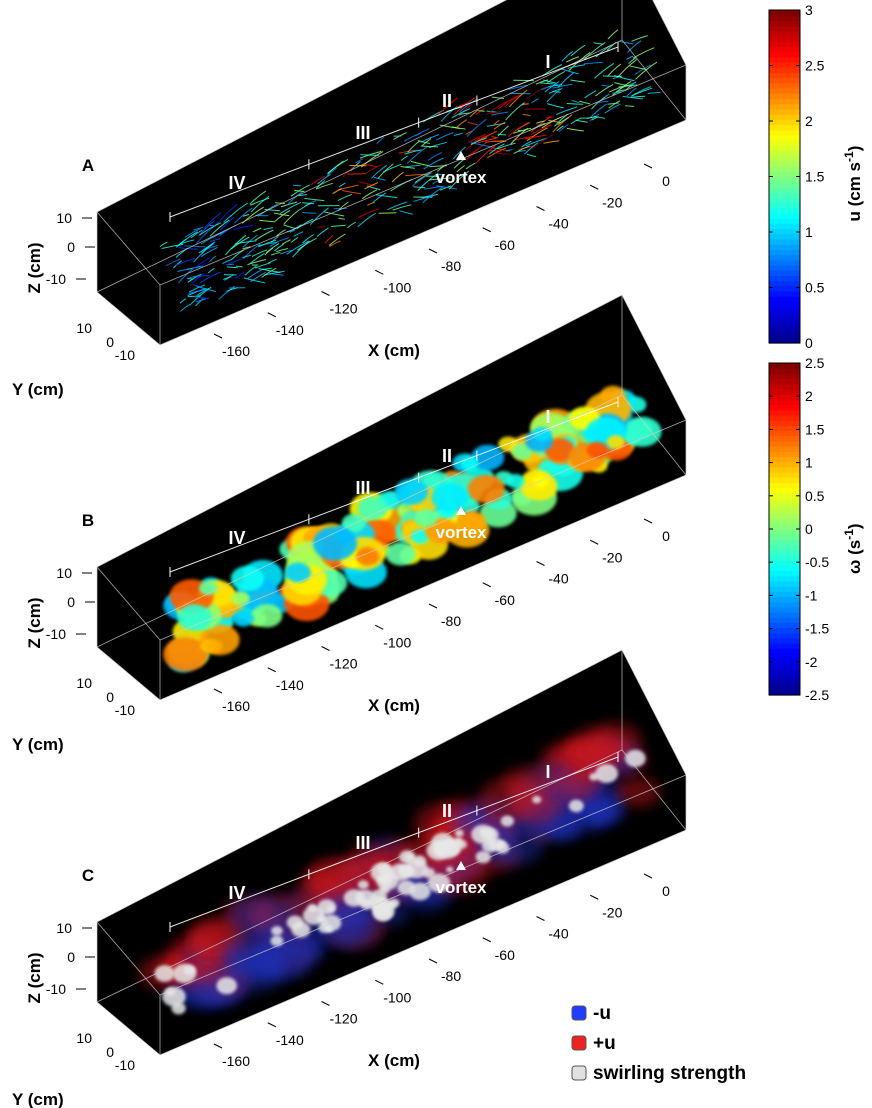 The image size is (872, 1108). Describe the element at coordinates (853, 184) in the screenshot. I see `colorbar-label: u (cm s-1)` at that location.